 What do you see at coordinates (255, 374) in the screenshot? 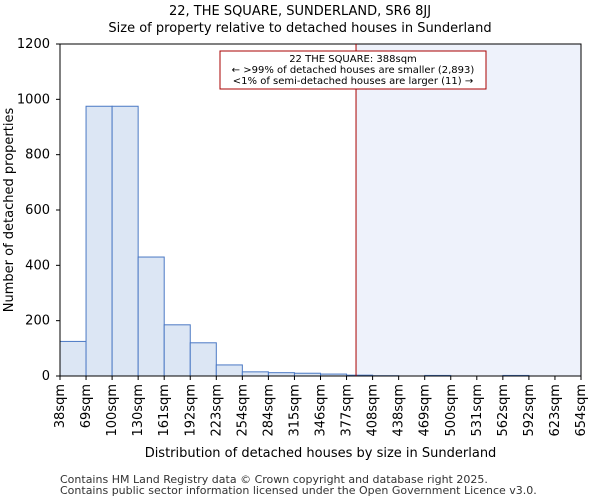
I see `bar-254sqm` at bounding box center [255, 374].